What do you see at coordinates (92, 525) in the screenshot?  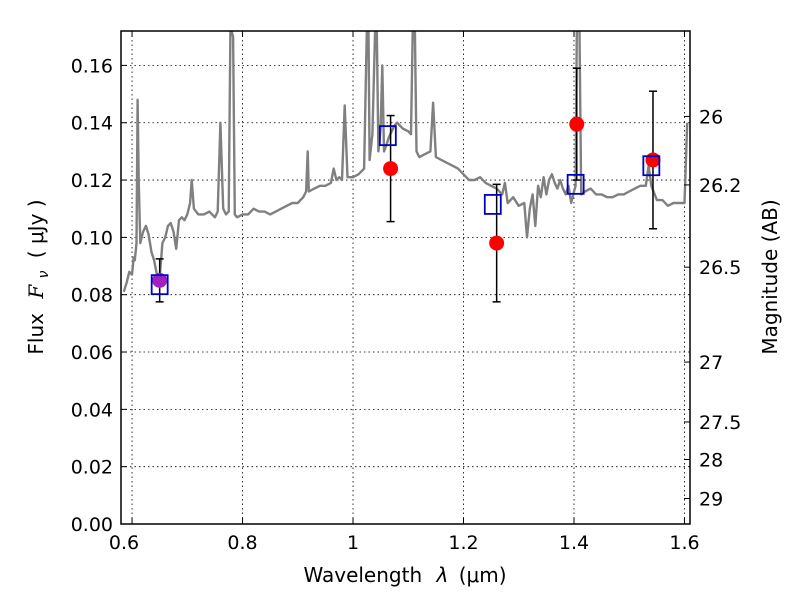 I see `y-tick-label: 0.00` at bounding box center [92, 525].